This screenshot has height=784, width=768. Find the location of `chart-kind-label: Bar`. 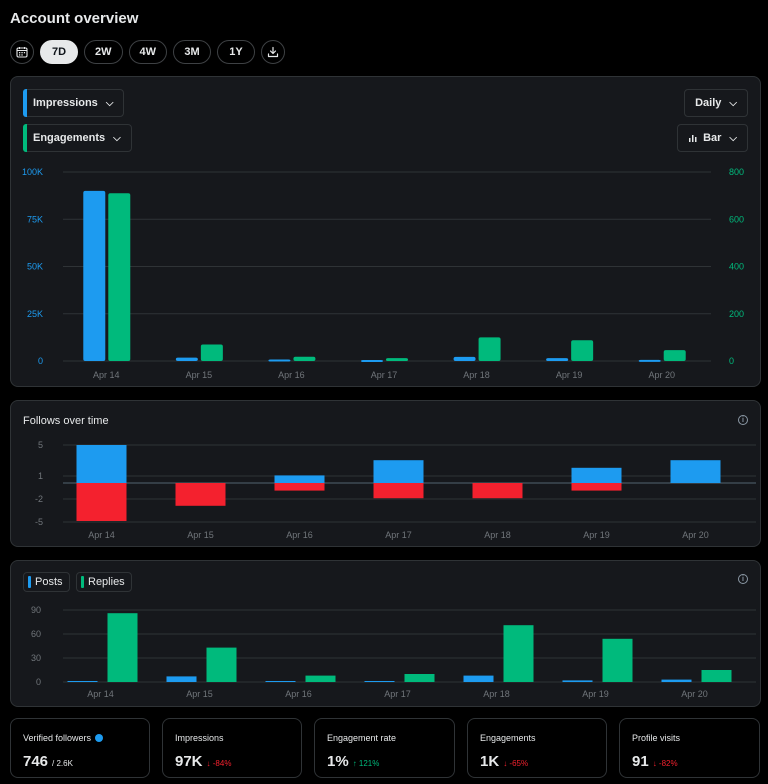

chart-kind-label: Bar is located at coordinates (712, 138).